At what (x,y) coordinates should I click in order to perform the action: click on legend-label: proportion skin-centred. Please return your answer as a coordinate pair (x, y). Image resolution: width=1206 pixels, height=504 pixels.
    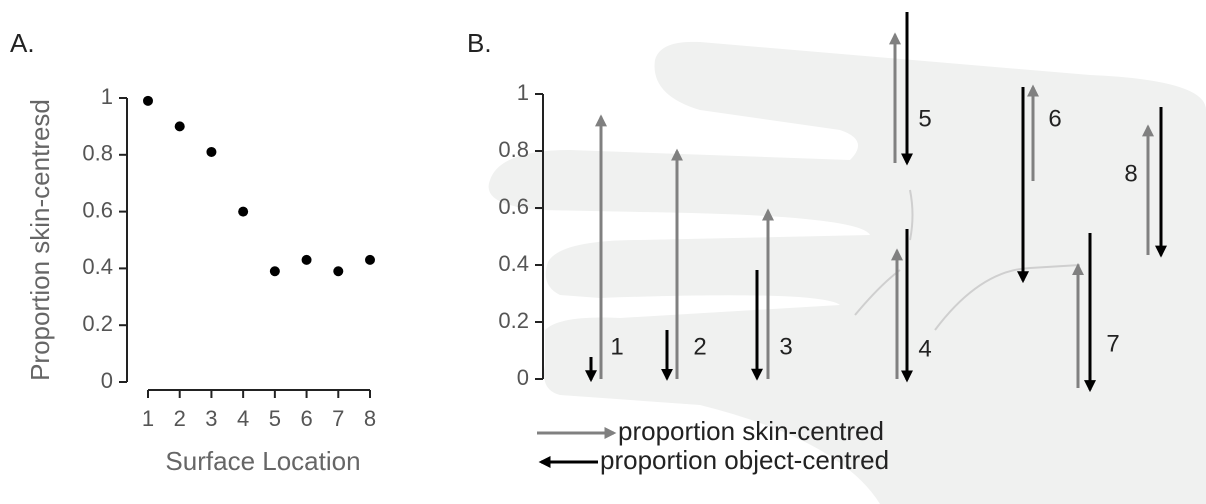
    Looking at the image, I should click on (751, 431).